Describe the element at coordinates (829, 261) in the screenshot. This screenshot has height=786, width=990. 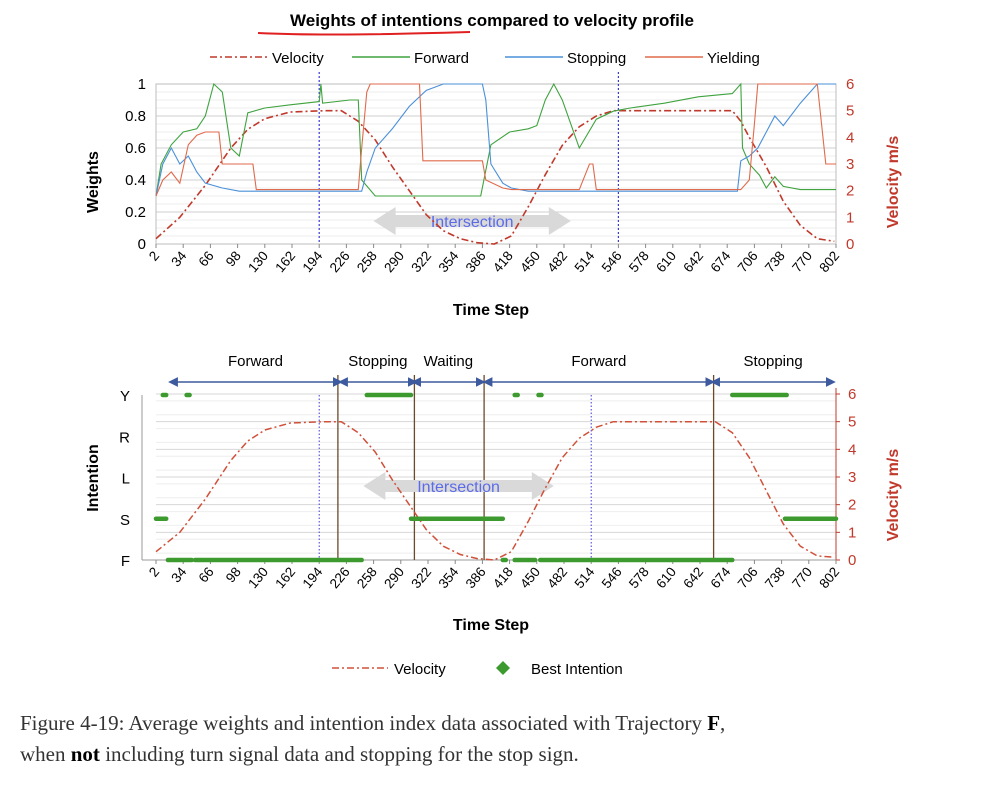
I see `x-tick-label: 802` at that location.